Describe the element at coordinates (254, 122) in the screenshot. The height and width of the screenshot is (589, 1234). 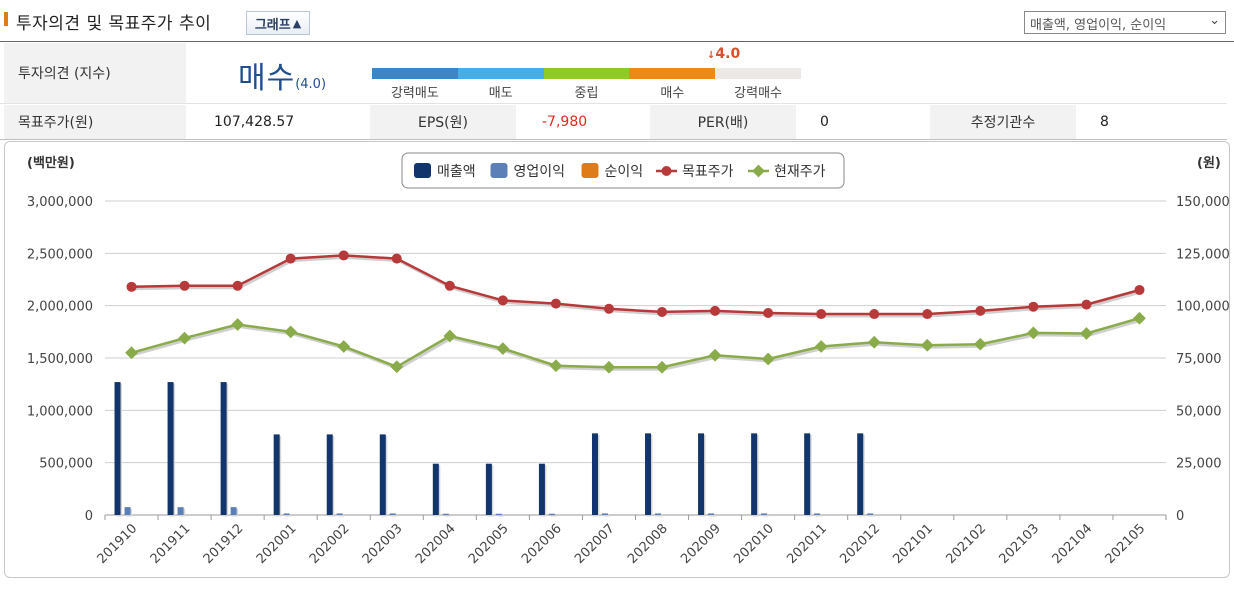
I see `target-price-value: 107,428.57` at that location.